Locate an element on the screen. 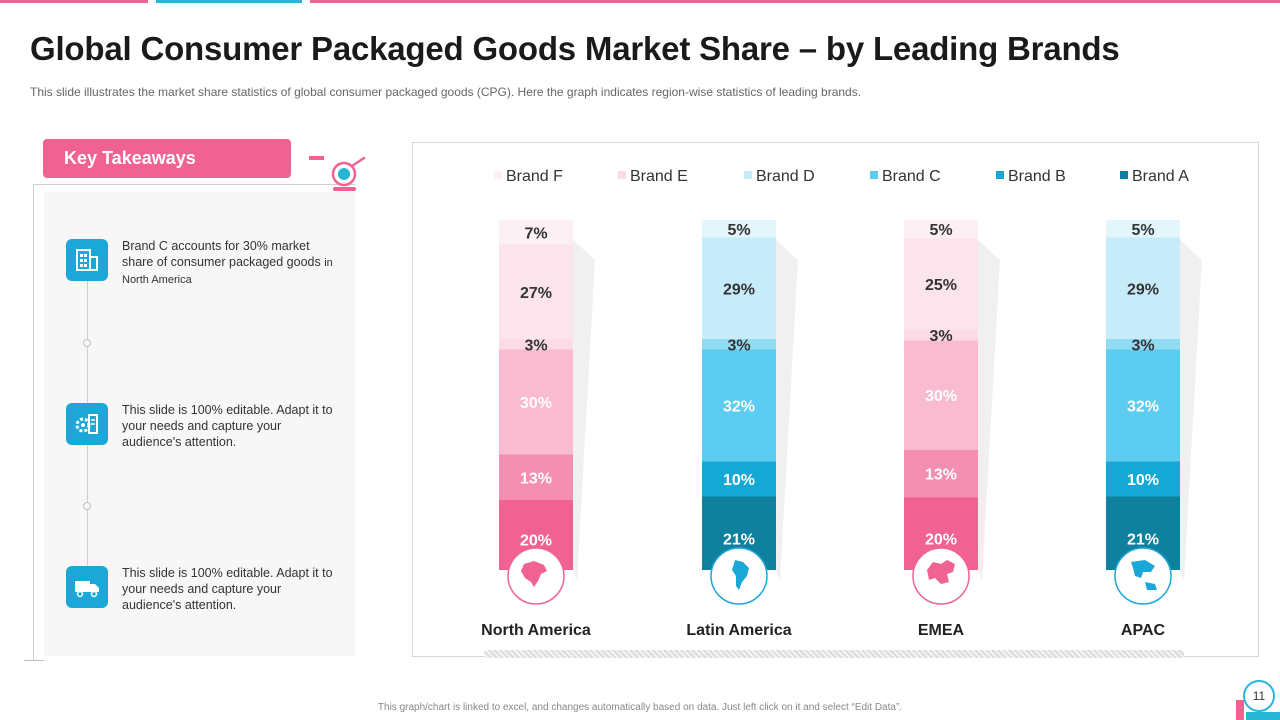  bar-group-latin-america: 21% 10% 32% 3% 29% 5% Latin America is located at coordinates (742, 429).